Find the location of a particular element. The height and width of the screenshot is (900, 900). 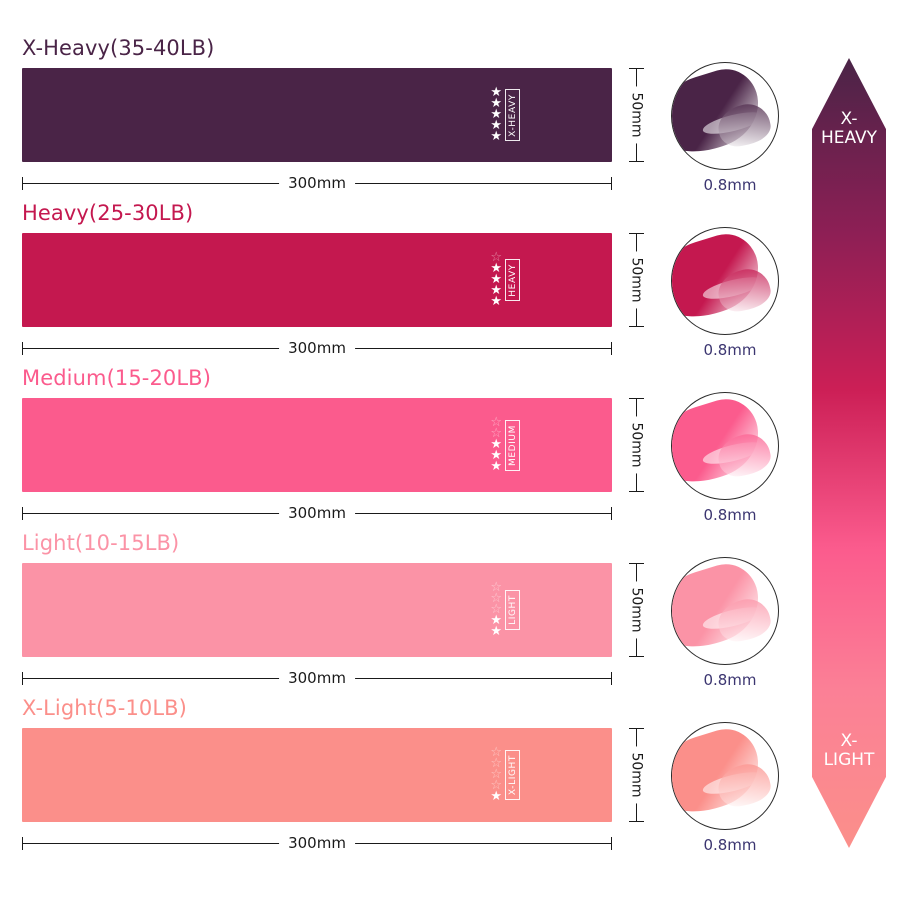

arrow-gradient-body is located at coordinates (849, 453).